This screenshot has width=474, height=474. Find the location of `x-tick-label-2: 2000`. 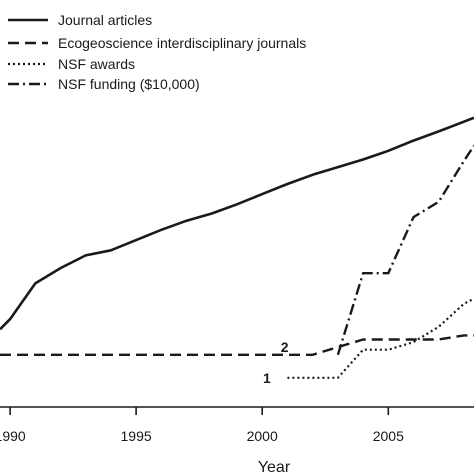

x-tick-label-2: 2000 is located at coordinates (262, 436).